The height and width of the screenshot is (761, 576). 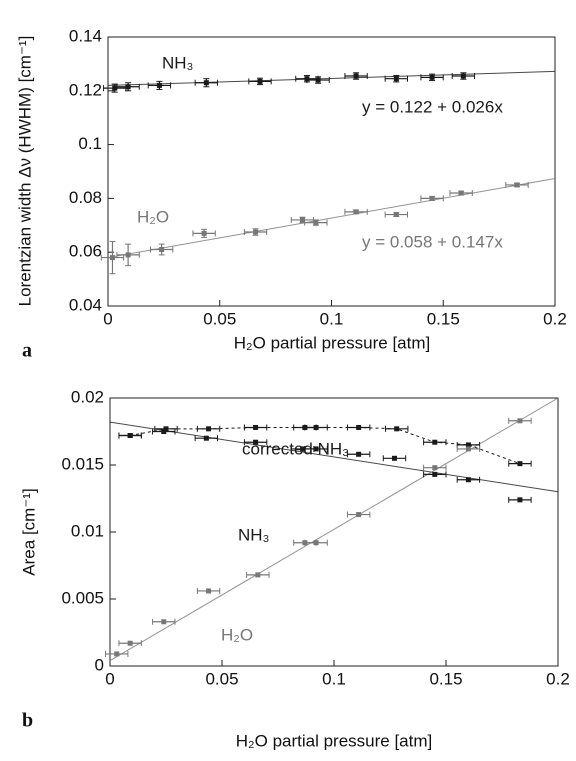 I want to click on y-tick-label: 0.01, so click(x=87, y=530).